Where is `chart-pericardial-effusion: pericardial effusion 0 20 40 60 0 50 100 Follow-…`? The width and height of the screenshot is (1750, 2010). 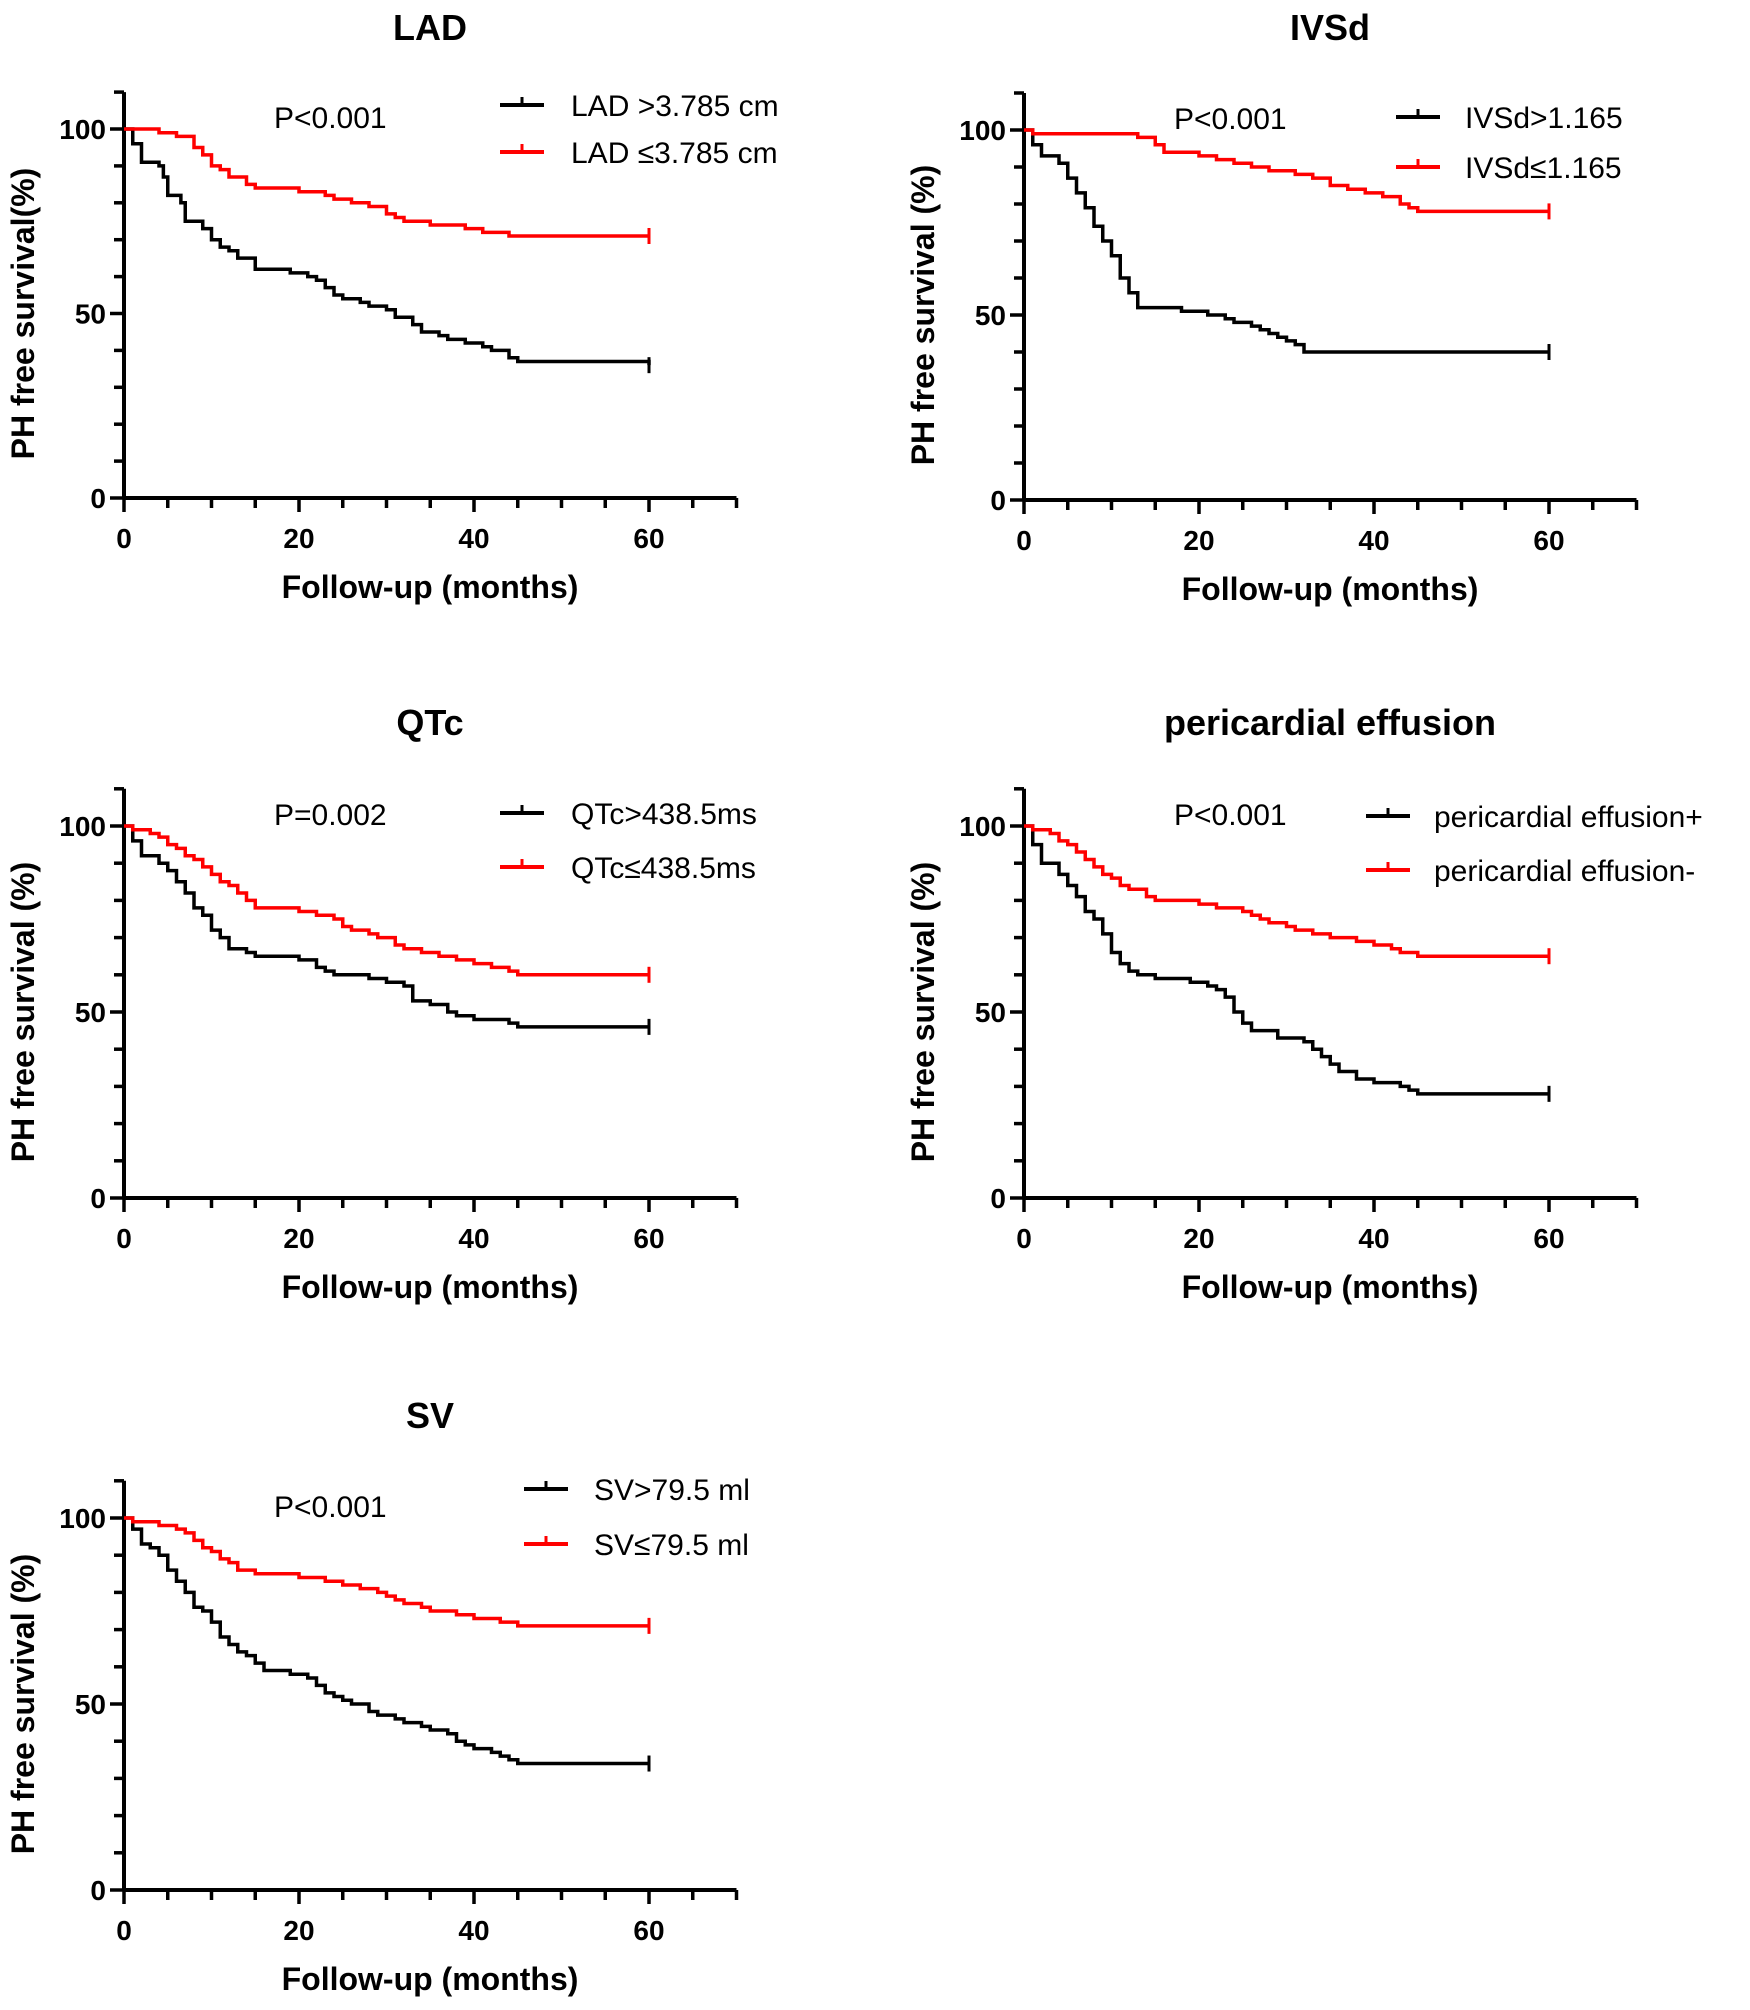 chart-pericardial-effusion: pericardial effusion 0 20 40 60 0 50 100 Follow-… is located at coordinates (1304, 1003).